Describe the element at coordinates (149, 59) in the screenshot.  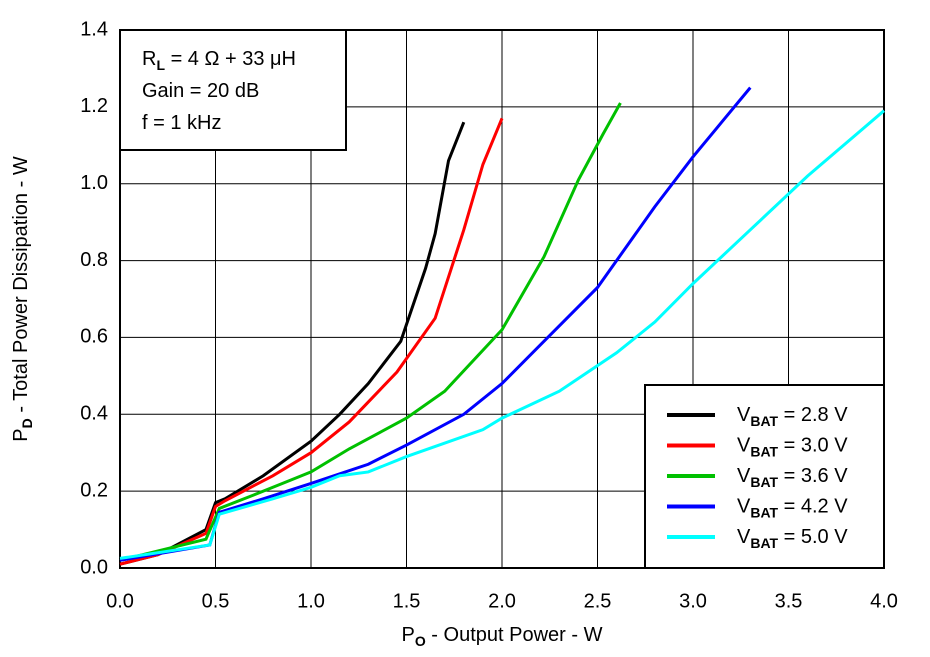
I see `text-part: R` at that location.